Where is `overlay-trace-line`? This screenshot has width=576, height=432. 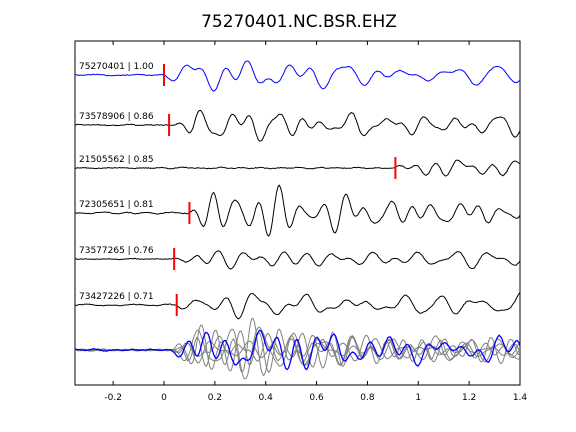
overlay-trace-line is located at coordinates (297, 347).